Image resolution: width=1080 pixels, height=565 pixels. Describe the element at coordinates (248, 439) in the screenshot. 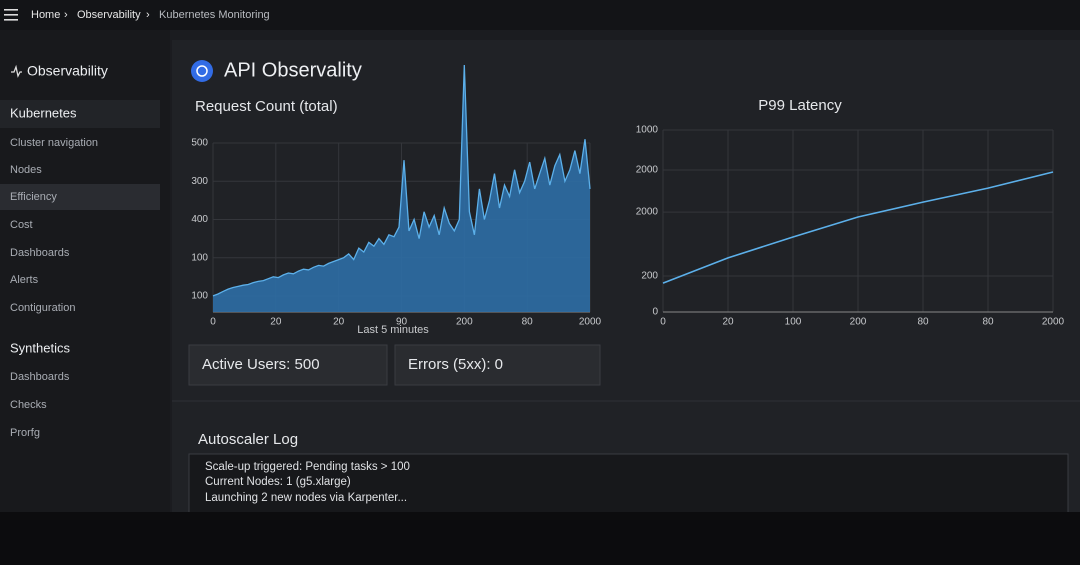

I see `log-title: Autoscaler Log` at that location.